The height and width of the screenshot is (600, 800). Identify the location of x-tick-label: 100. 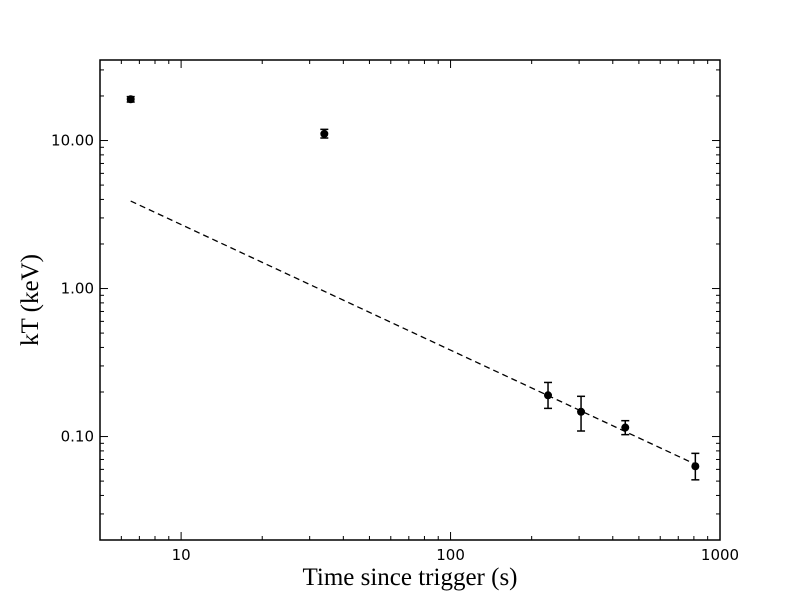
(450, 555).